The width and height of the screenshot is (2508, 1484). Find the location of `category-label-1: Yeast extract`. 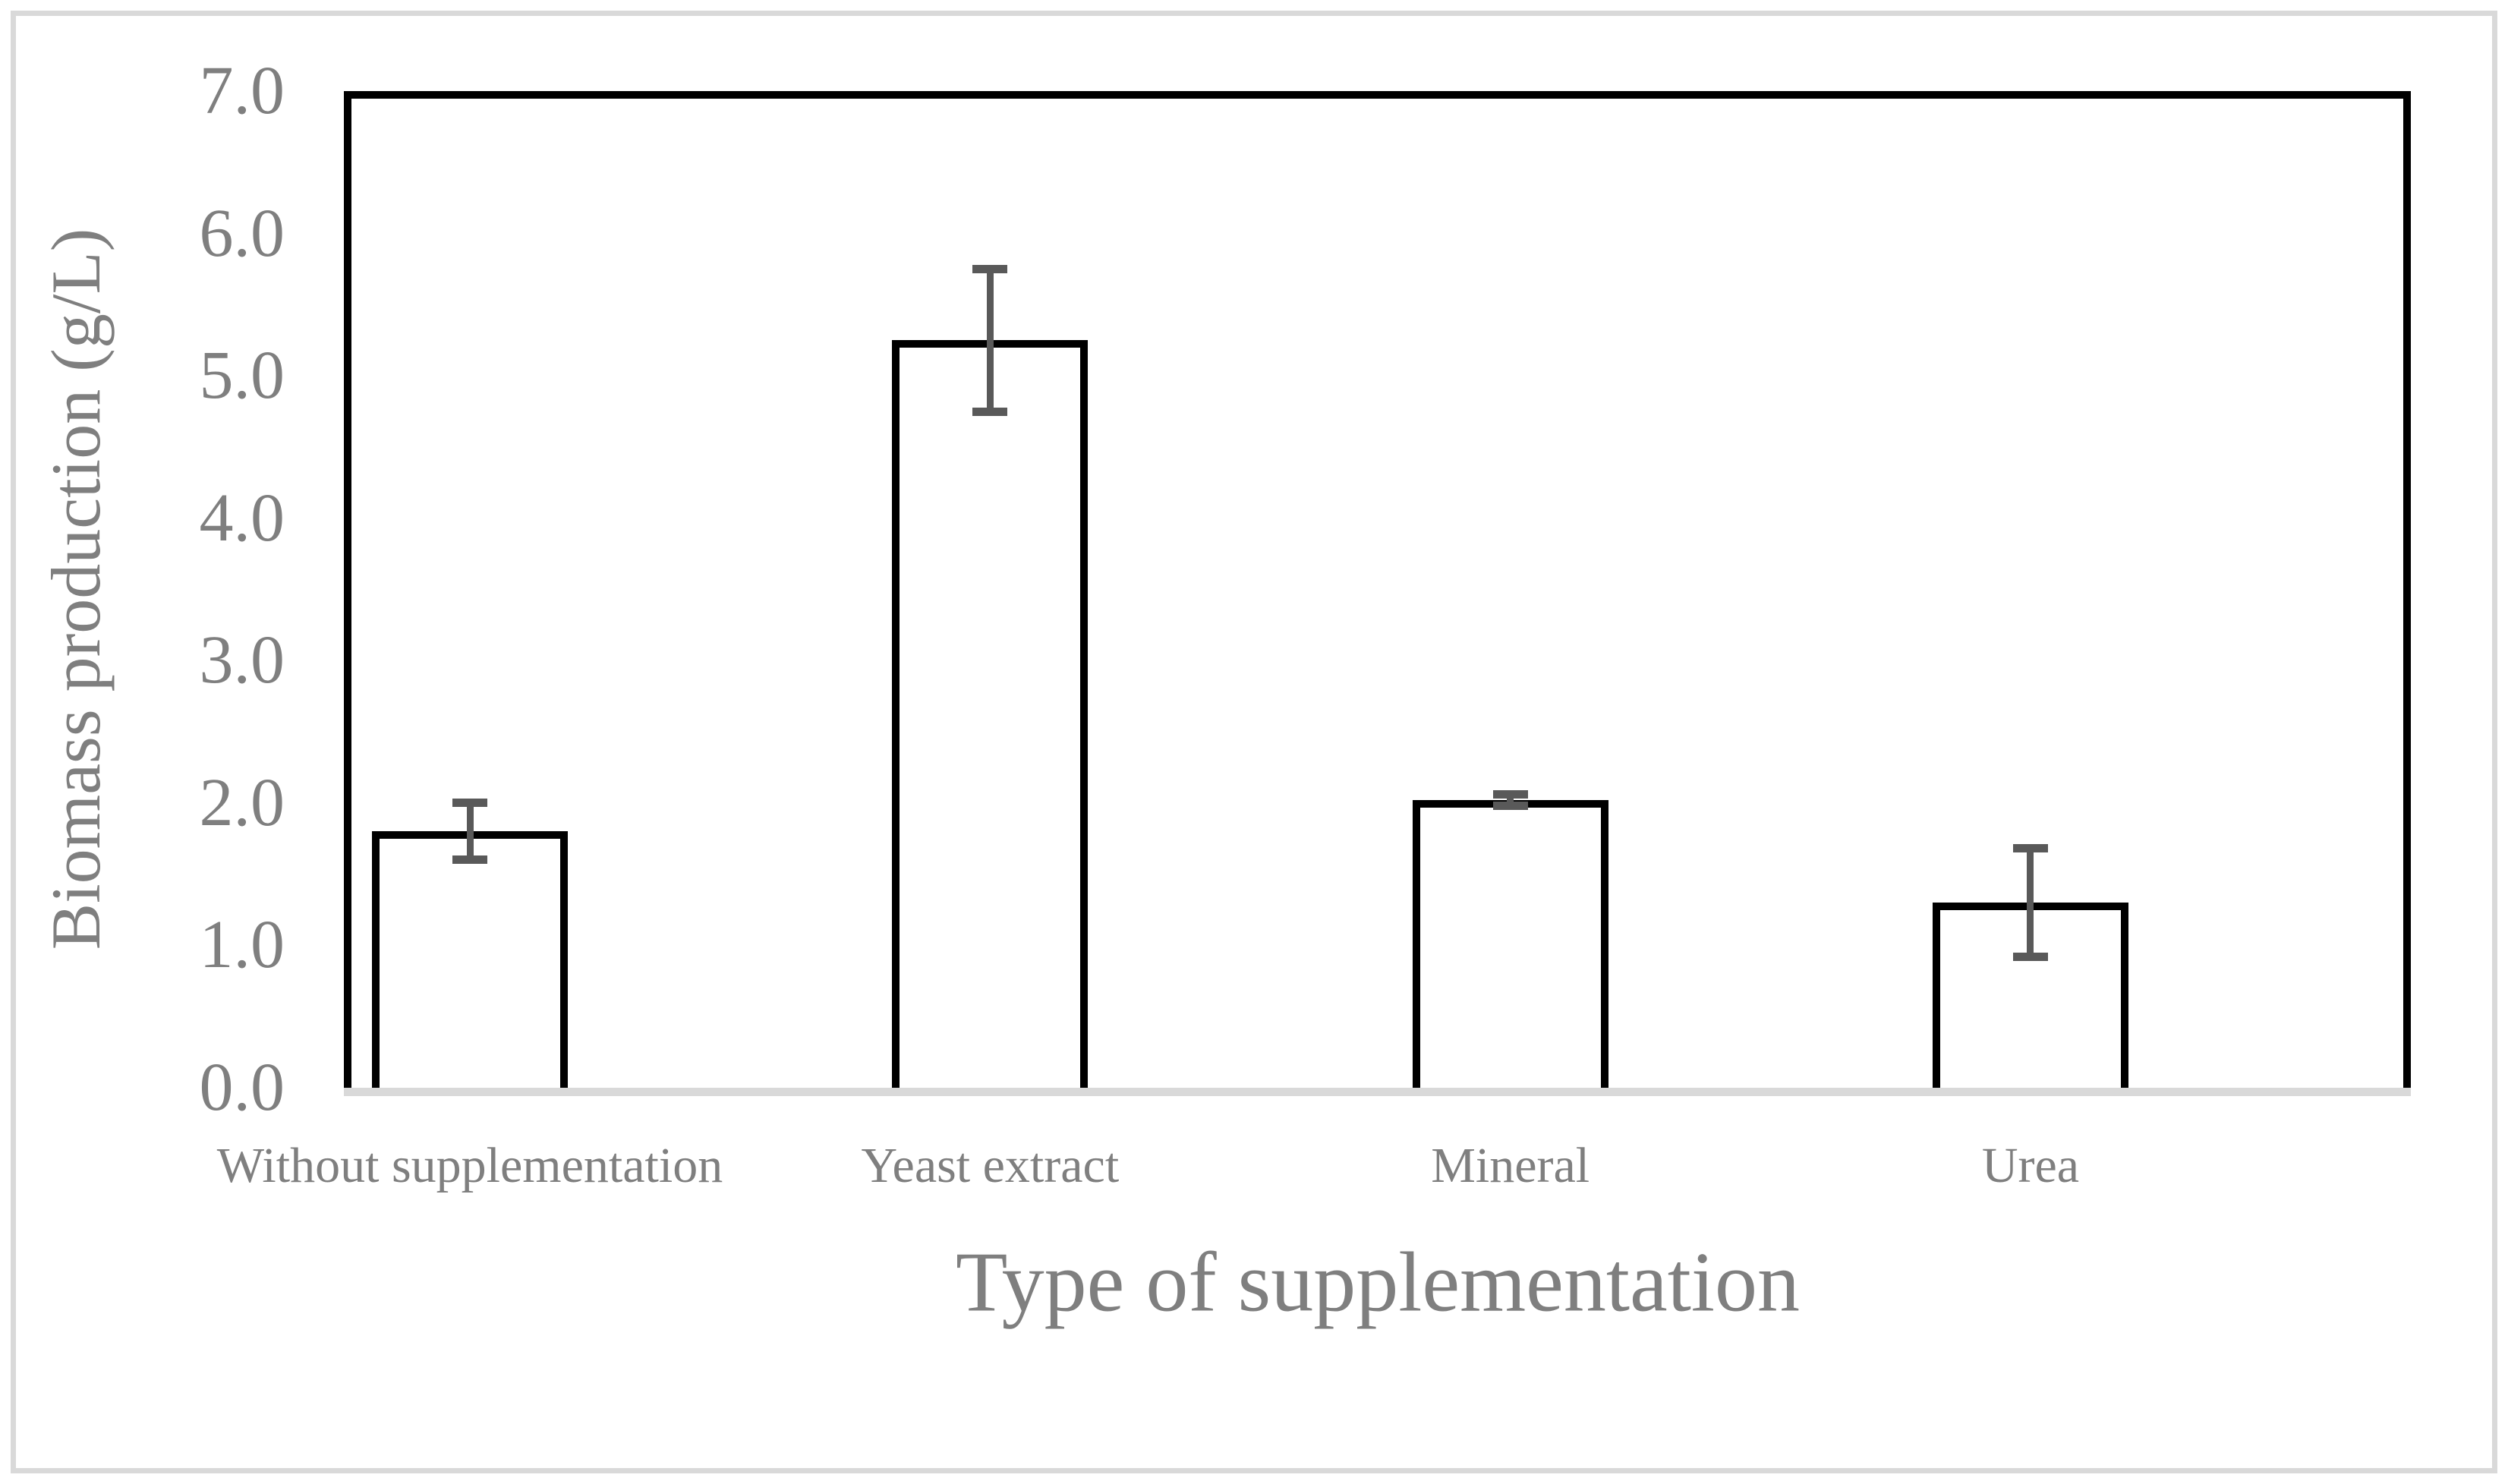

category-label-1: Yeast extract is located at coordinates (990, 1165).